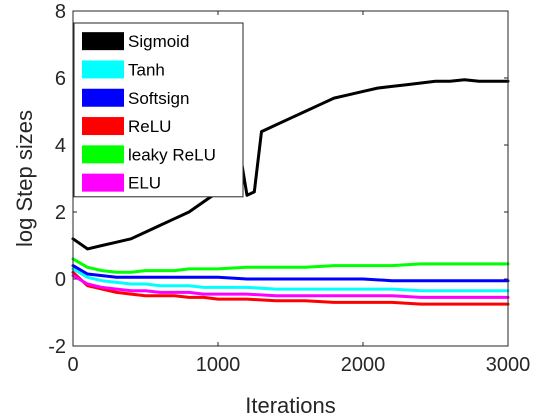 The width and height of the screenshot is (560, 420). What do you see at coordinates (290, 405) in the screenshot?
I see `x-axis-label: Iterations` at bounding box center [290, 405].